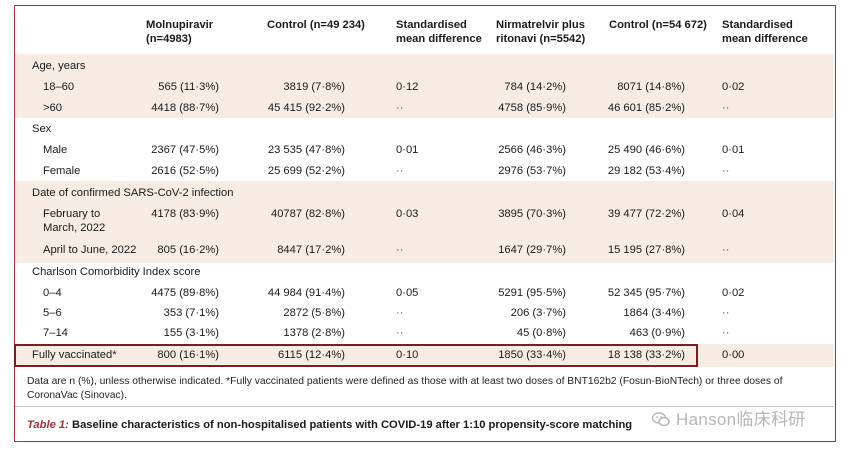 This screenshot has width=851, height=455. What do you see at coordinates (424, 406) in the screenshot?
I see `caption-divider` at bounding box center [424, 406].